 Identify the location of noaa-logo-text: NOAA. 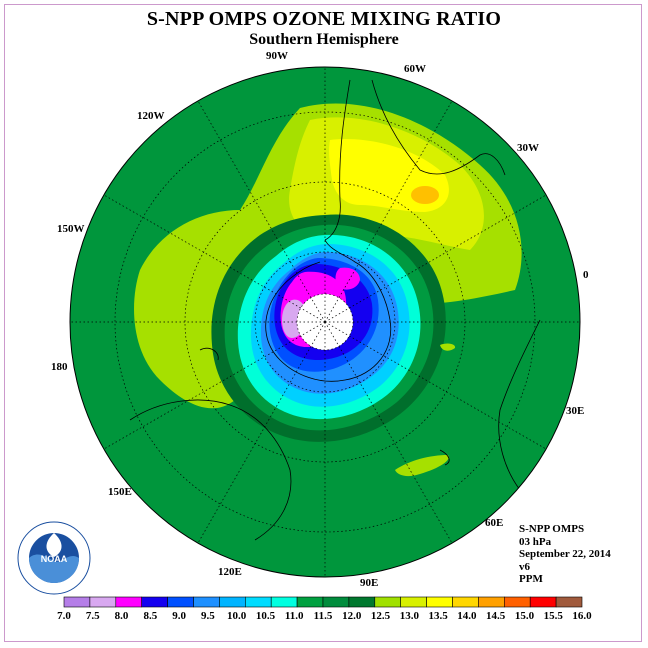
(54, 559).